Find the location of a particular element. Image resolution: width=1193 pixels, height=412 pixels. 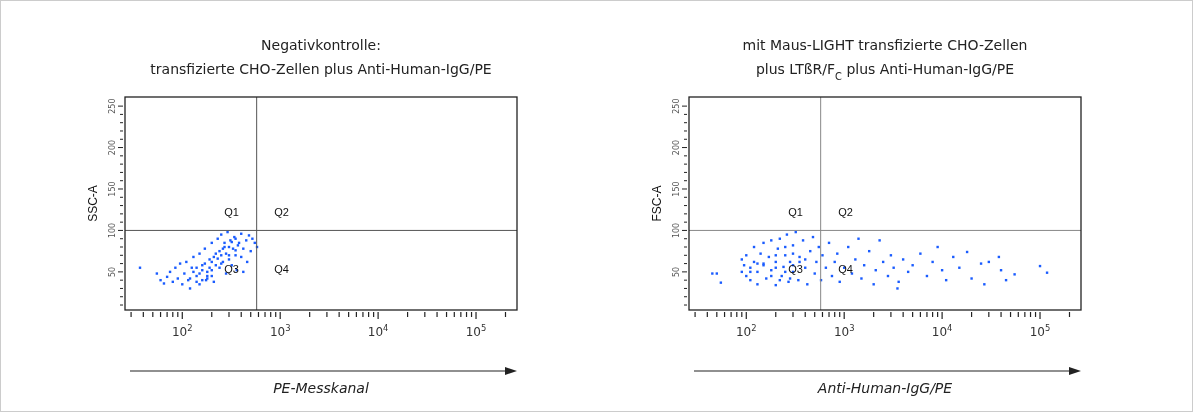

chart-subtitle: plus LTßR/F$_{C}$ plus Anti-Human-IgG/PE is located at coordinates (885, 71).